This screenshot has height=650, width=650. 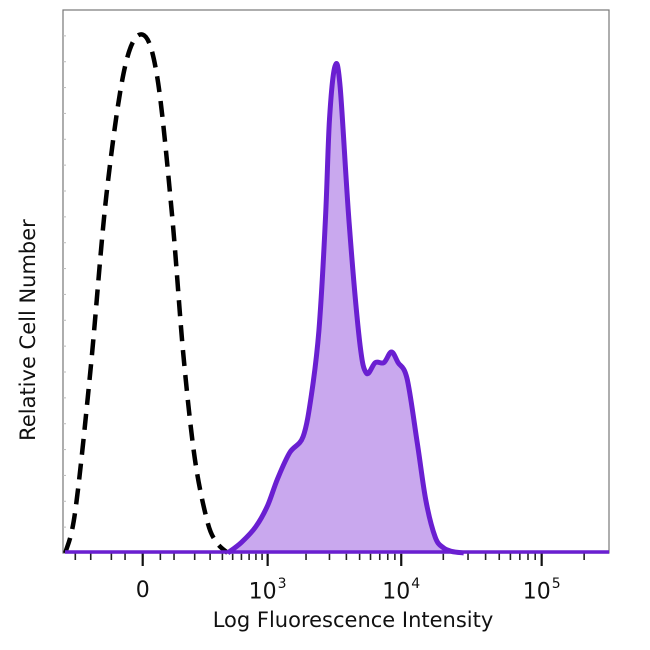 I want to click on x-tick-label: 10⁴, so click(x=401, y=590).